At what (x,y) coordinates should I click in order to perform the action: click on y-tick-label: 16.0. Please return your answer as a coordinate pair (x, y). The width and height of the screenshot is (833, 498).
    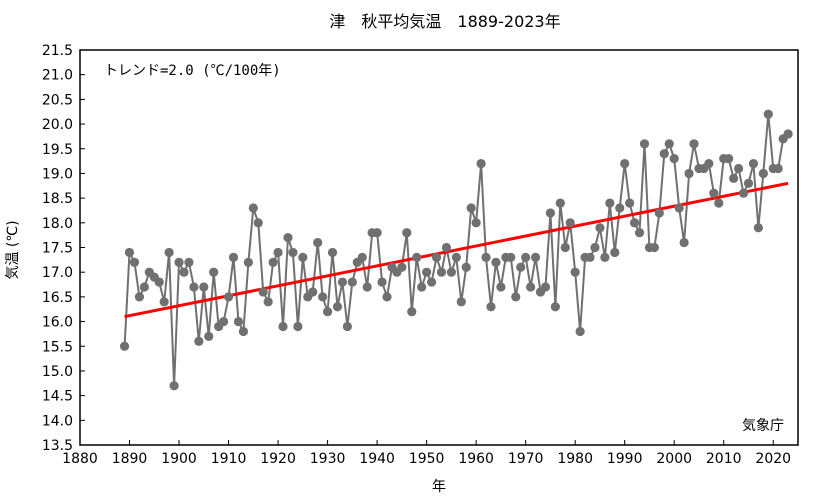
    Looking at the image, I should click on (57, 323).